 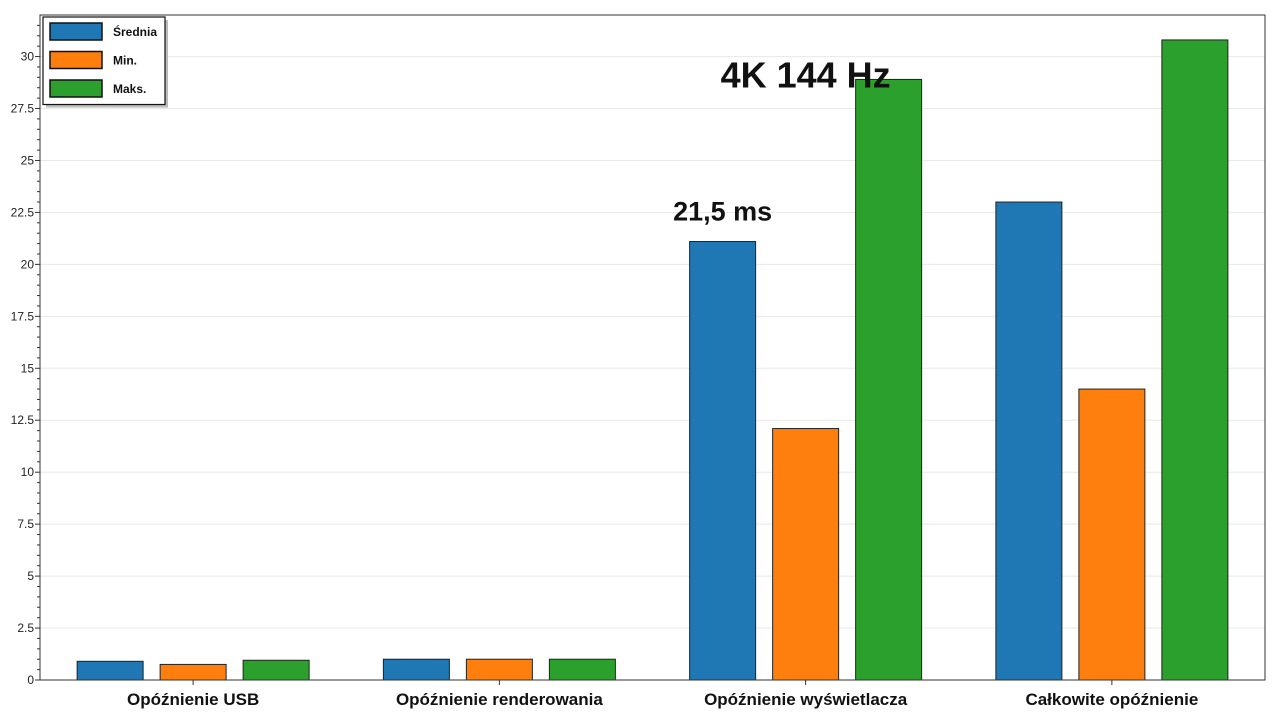 I want to click on y-tick-label: 12.5, so click(x=23, y=420).